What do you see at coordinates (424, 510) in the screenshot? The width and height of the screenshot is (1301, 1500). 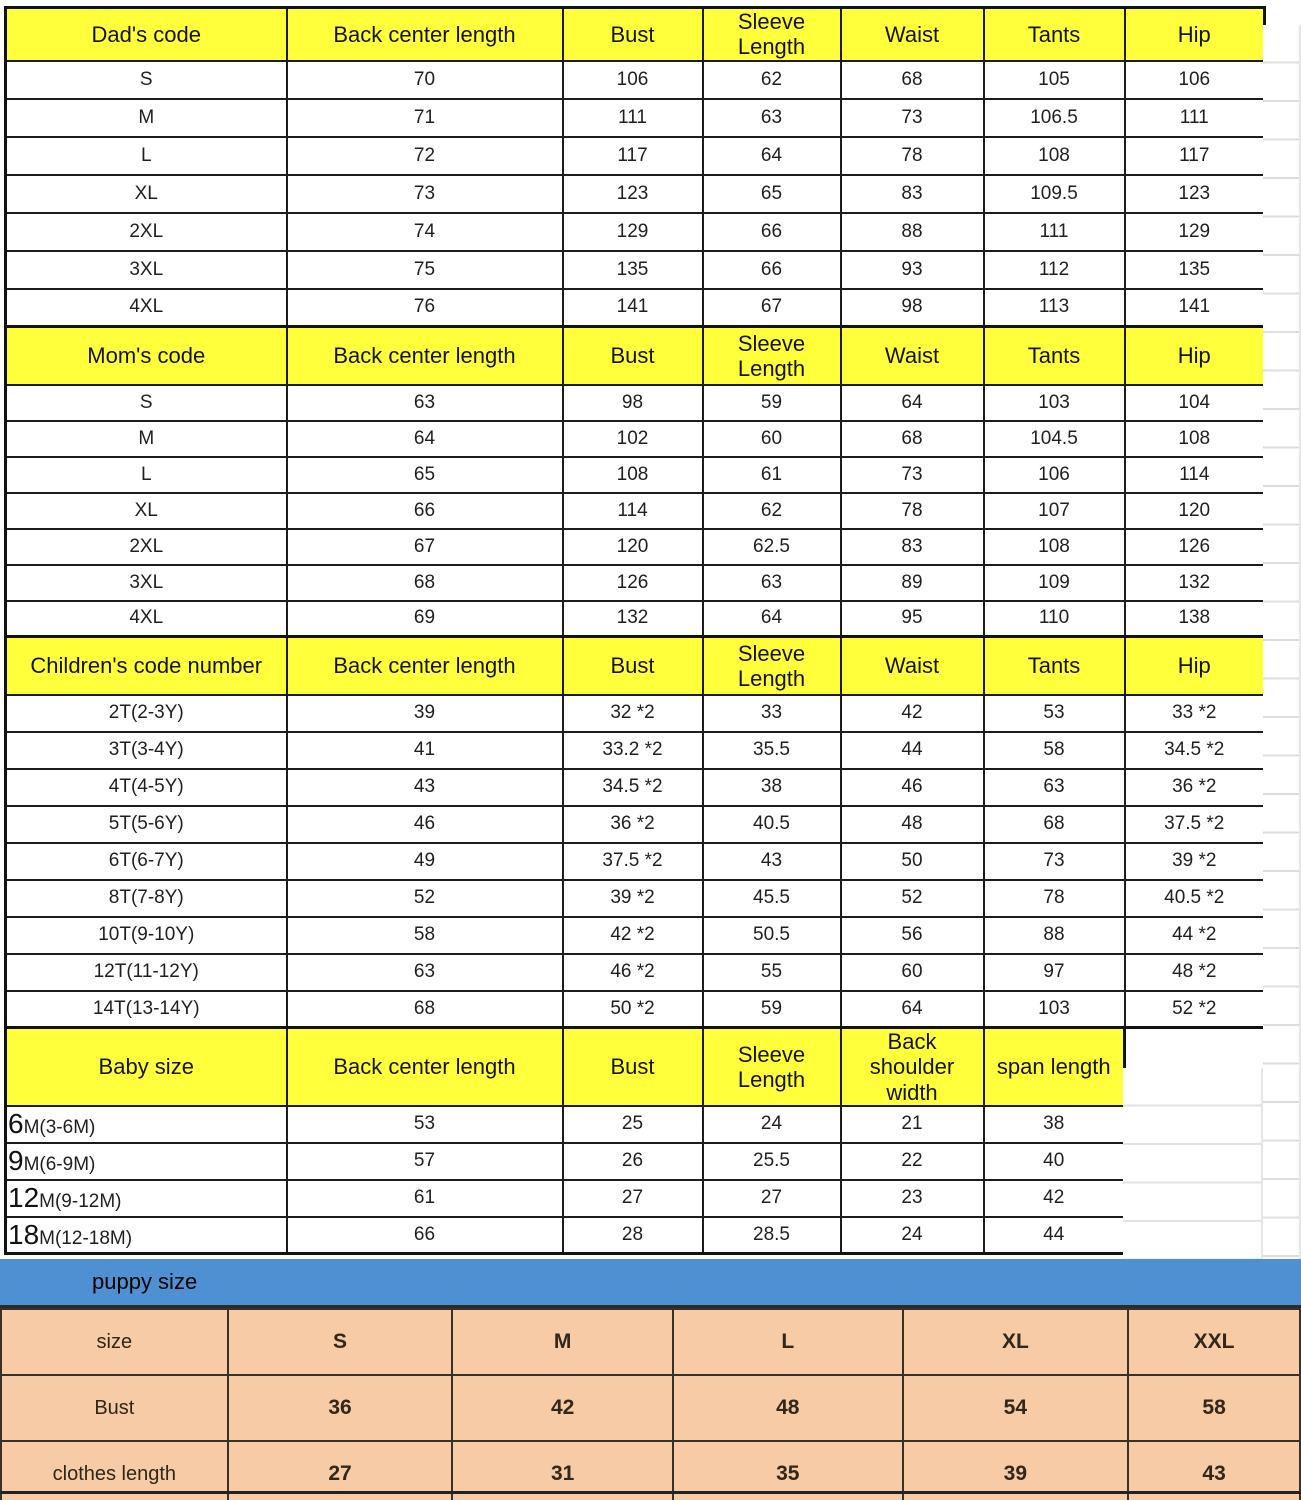 I see `data-cell: 66` at bounding box center [424, 510].